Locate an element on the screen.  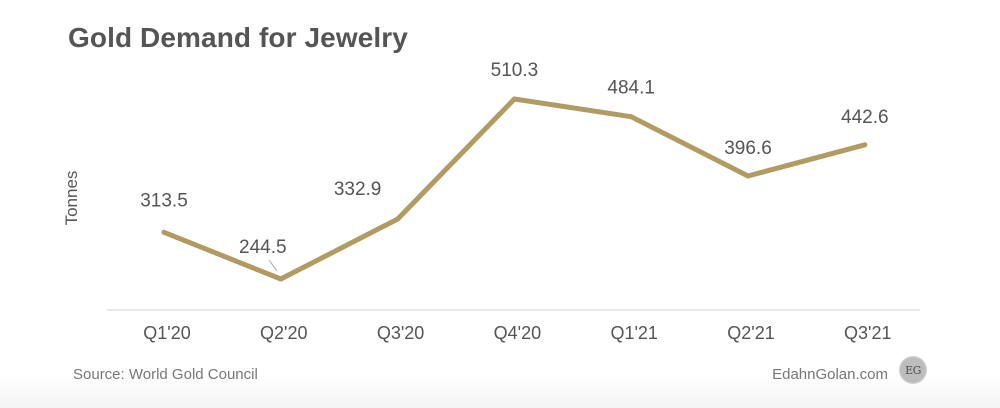
data-label-1: 313.5 is located at coordinates (164, 200).